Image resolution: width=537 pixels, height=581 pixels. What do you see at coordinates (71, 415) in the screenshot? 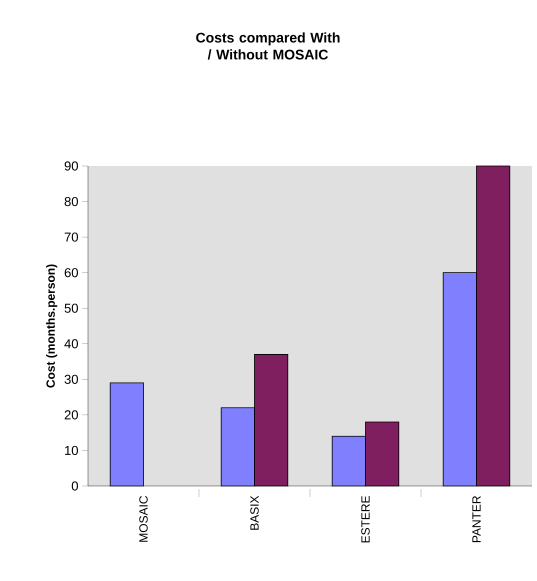
I see `y-tick-label: 20` at bounding box center [71, 415].